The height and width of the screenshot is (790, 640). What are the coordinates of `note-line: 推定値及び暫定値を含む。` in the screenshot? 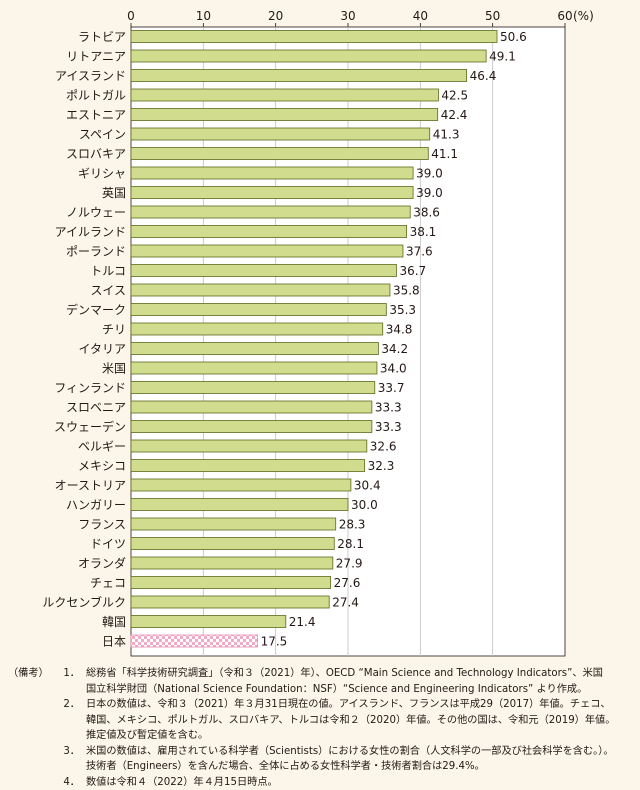 It's located at (321, 736).